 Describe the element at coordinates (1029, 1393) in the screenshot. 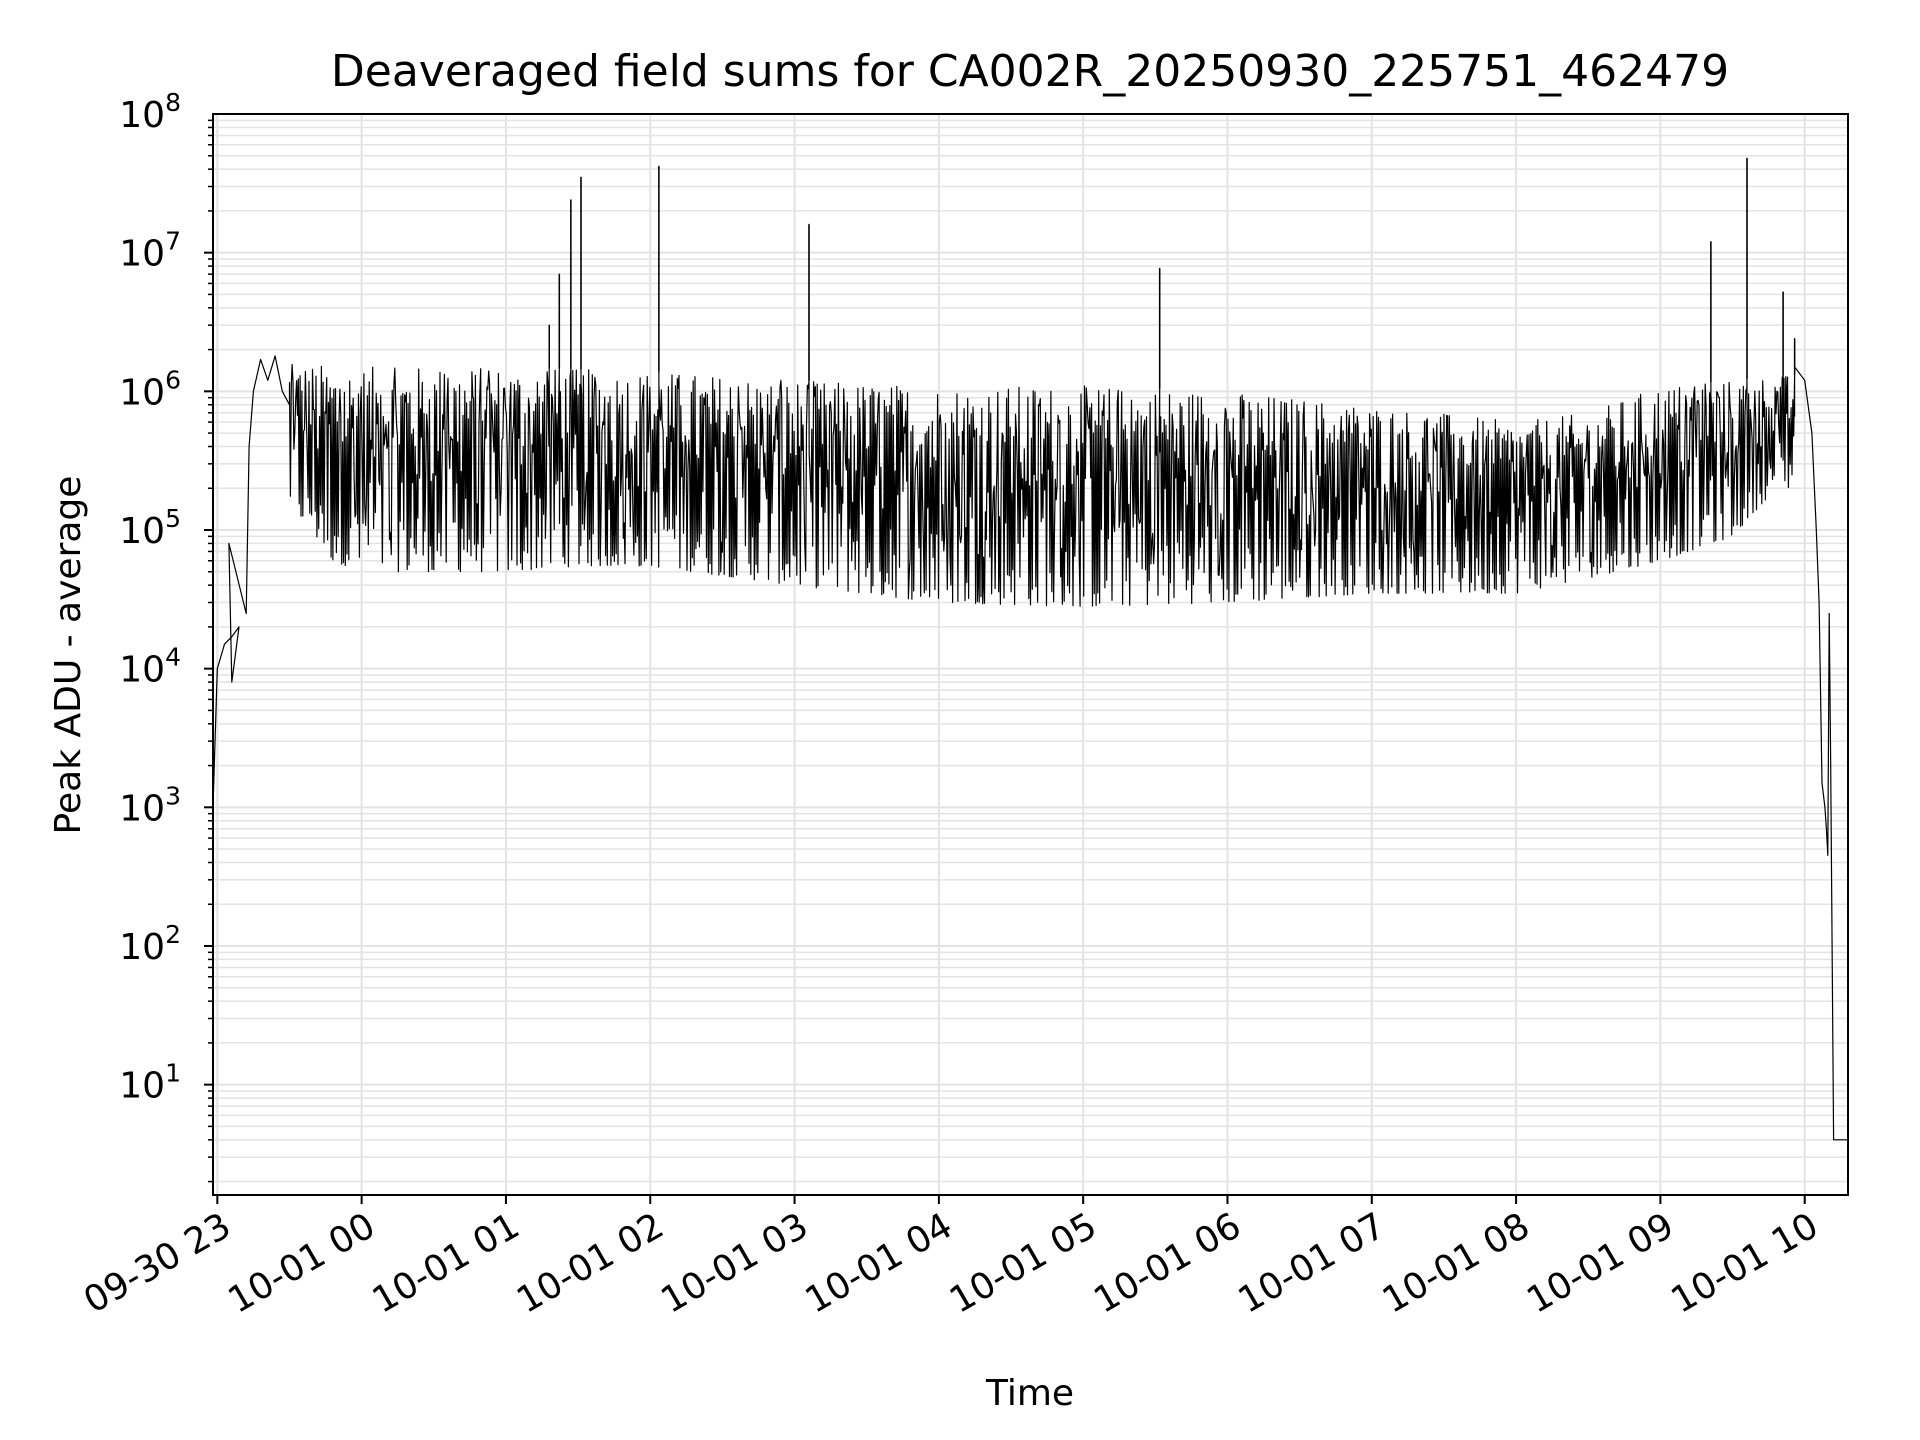

I see `x-axis-label: Time` at that location.